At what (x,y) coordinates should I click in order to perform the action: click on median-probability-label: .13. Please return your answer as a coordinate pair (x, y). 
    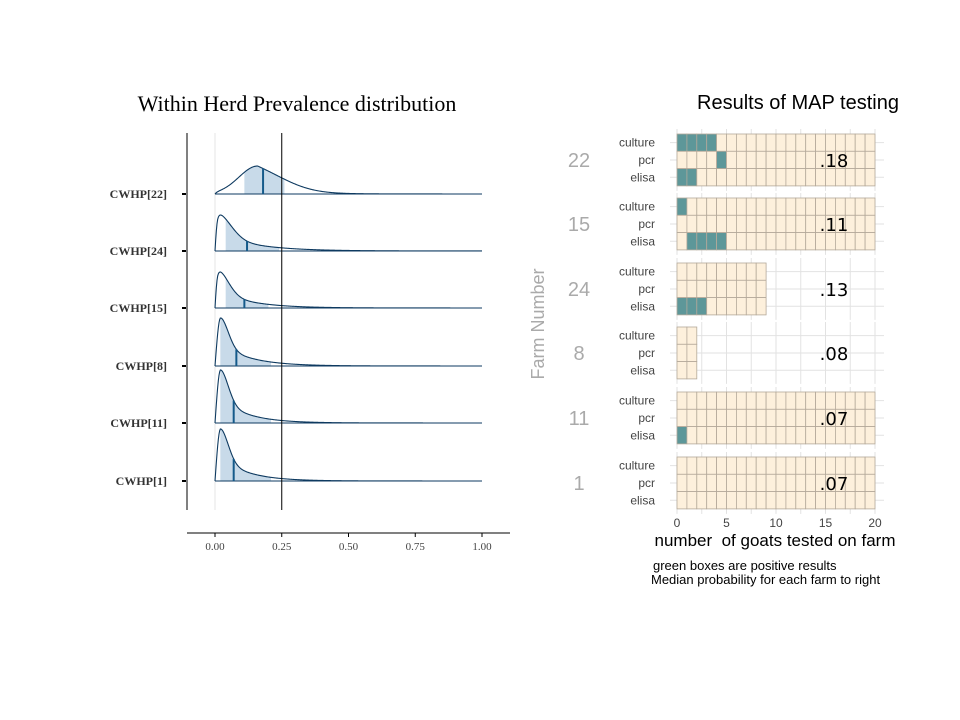
    Looking at the image, I should click on (834, 290).